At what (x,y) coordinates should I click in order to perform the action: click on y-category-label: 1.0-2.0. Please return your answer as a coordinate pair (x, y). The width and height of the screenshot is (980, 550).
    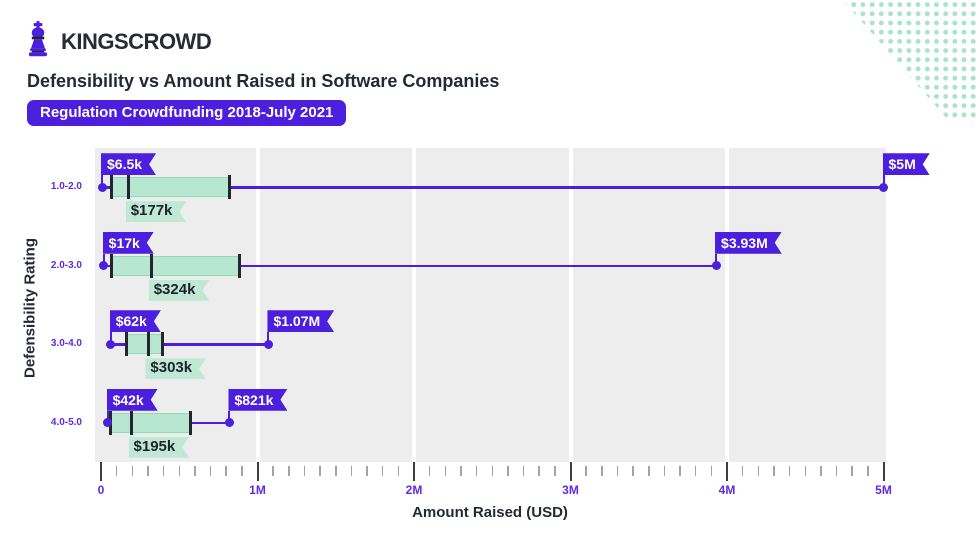
    Looking at the image, I should click on (66, 187).